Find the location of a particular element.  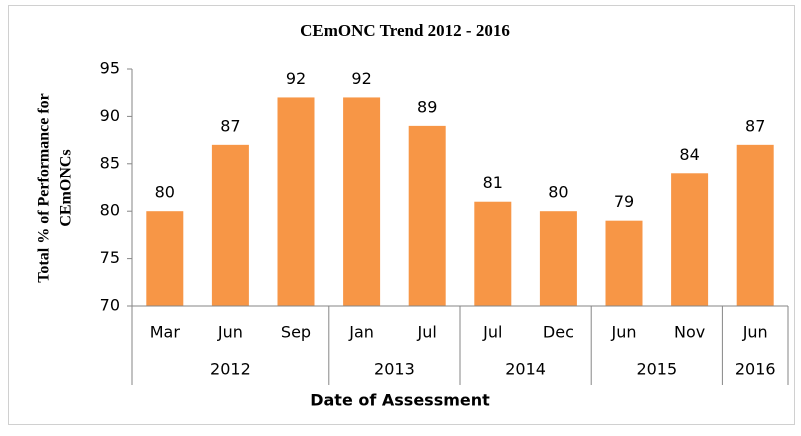

y-tick-label: 85 is located at coordinates (110, 162).